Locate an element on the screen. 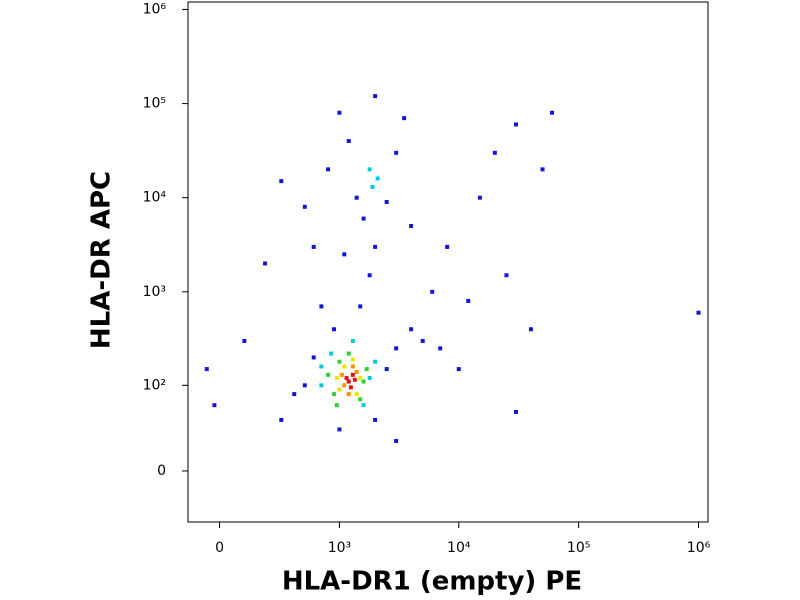 The height and width of the screenshot is (600, 800). x-tick-label: 0 is located at coordinates (219, 548).